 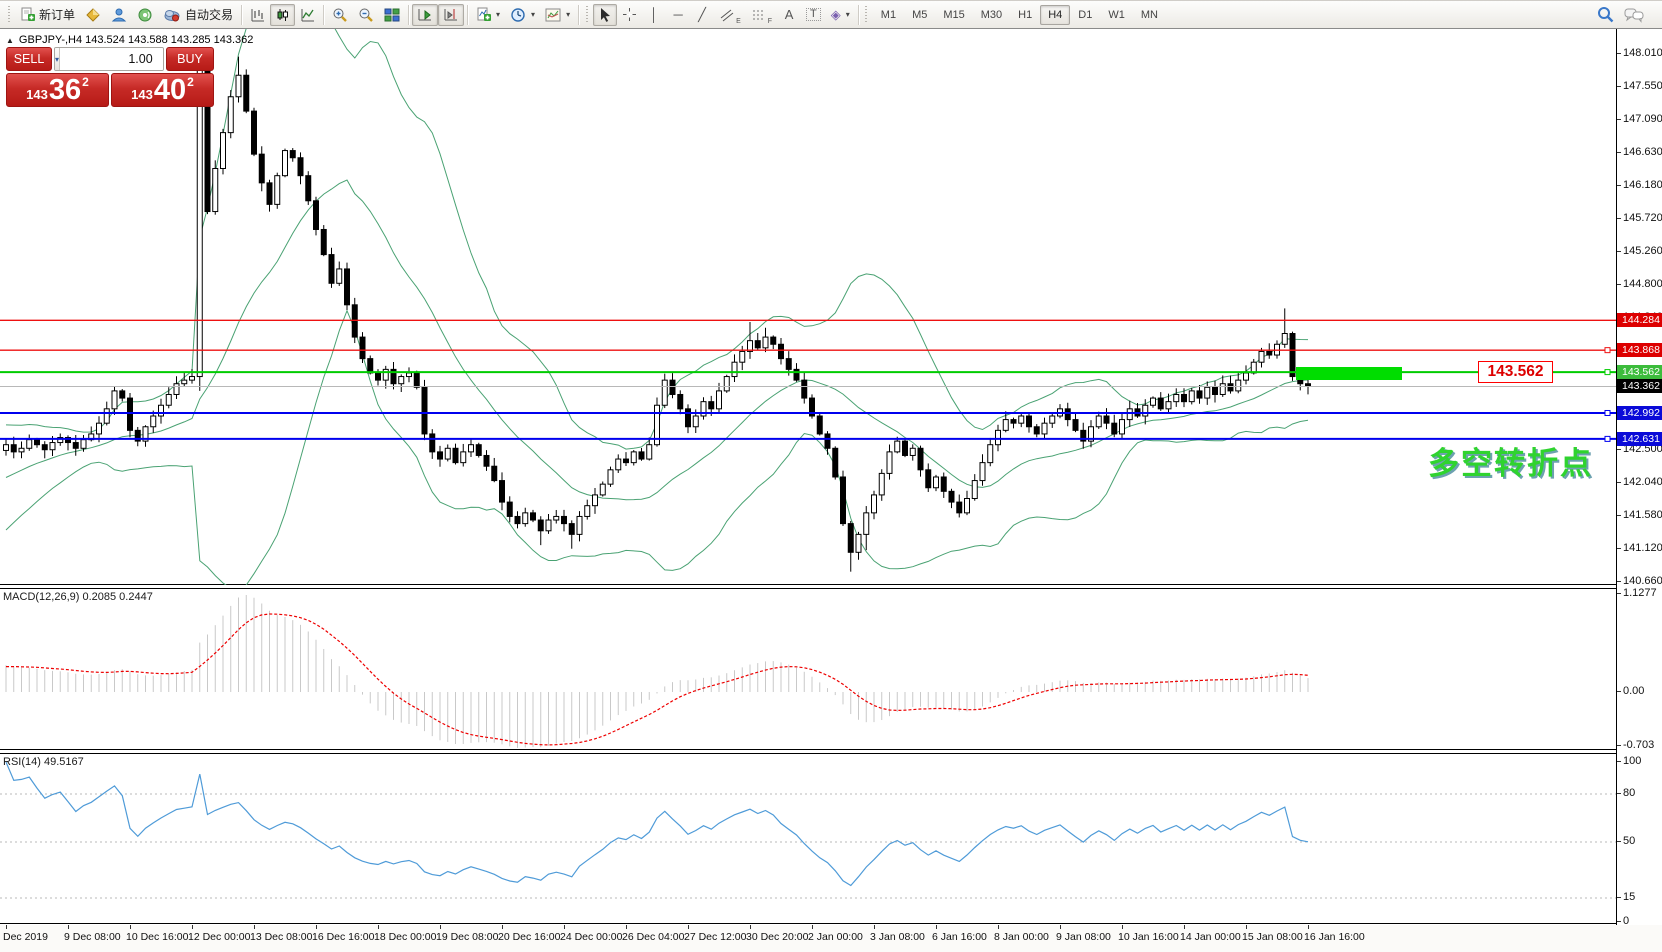 What do you see at coordinates (518, 14) in the screenshot?
I see `clock-icon` at bounding box center [518, 14].